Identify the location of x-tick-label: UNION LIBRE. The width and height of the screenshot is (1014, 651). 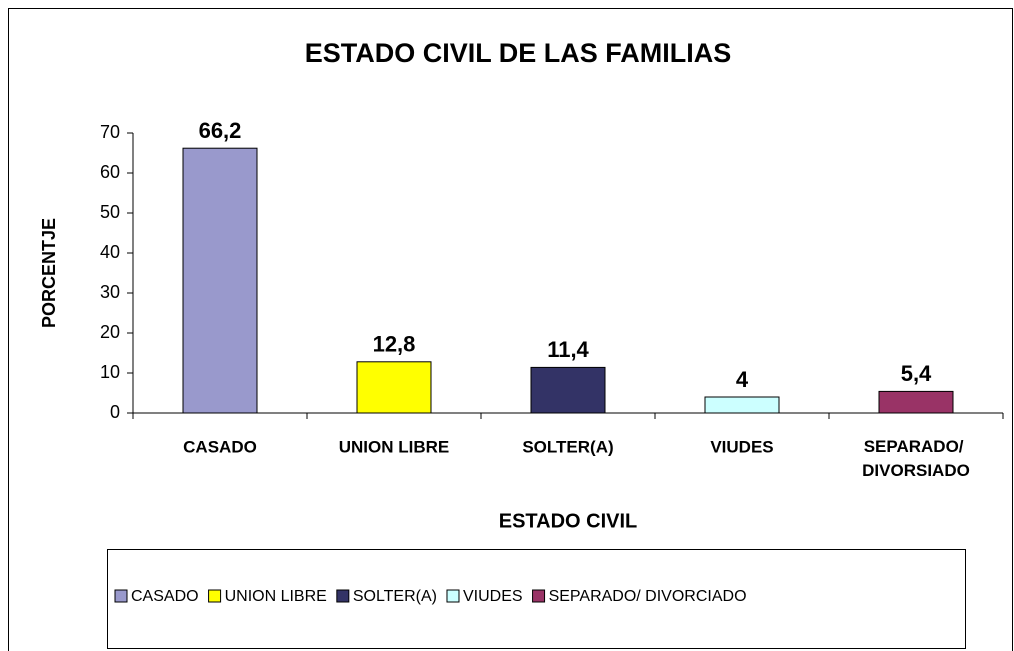
(394, 446).